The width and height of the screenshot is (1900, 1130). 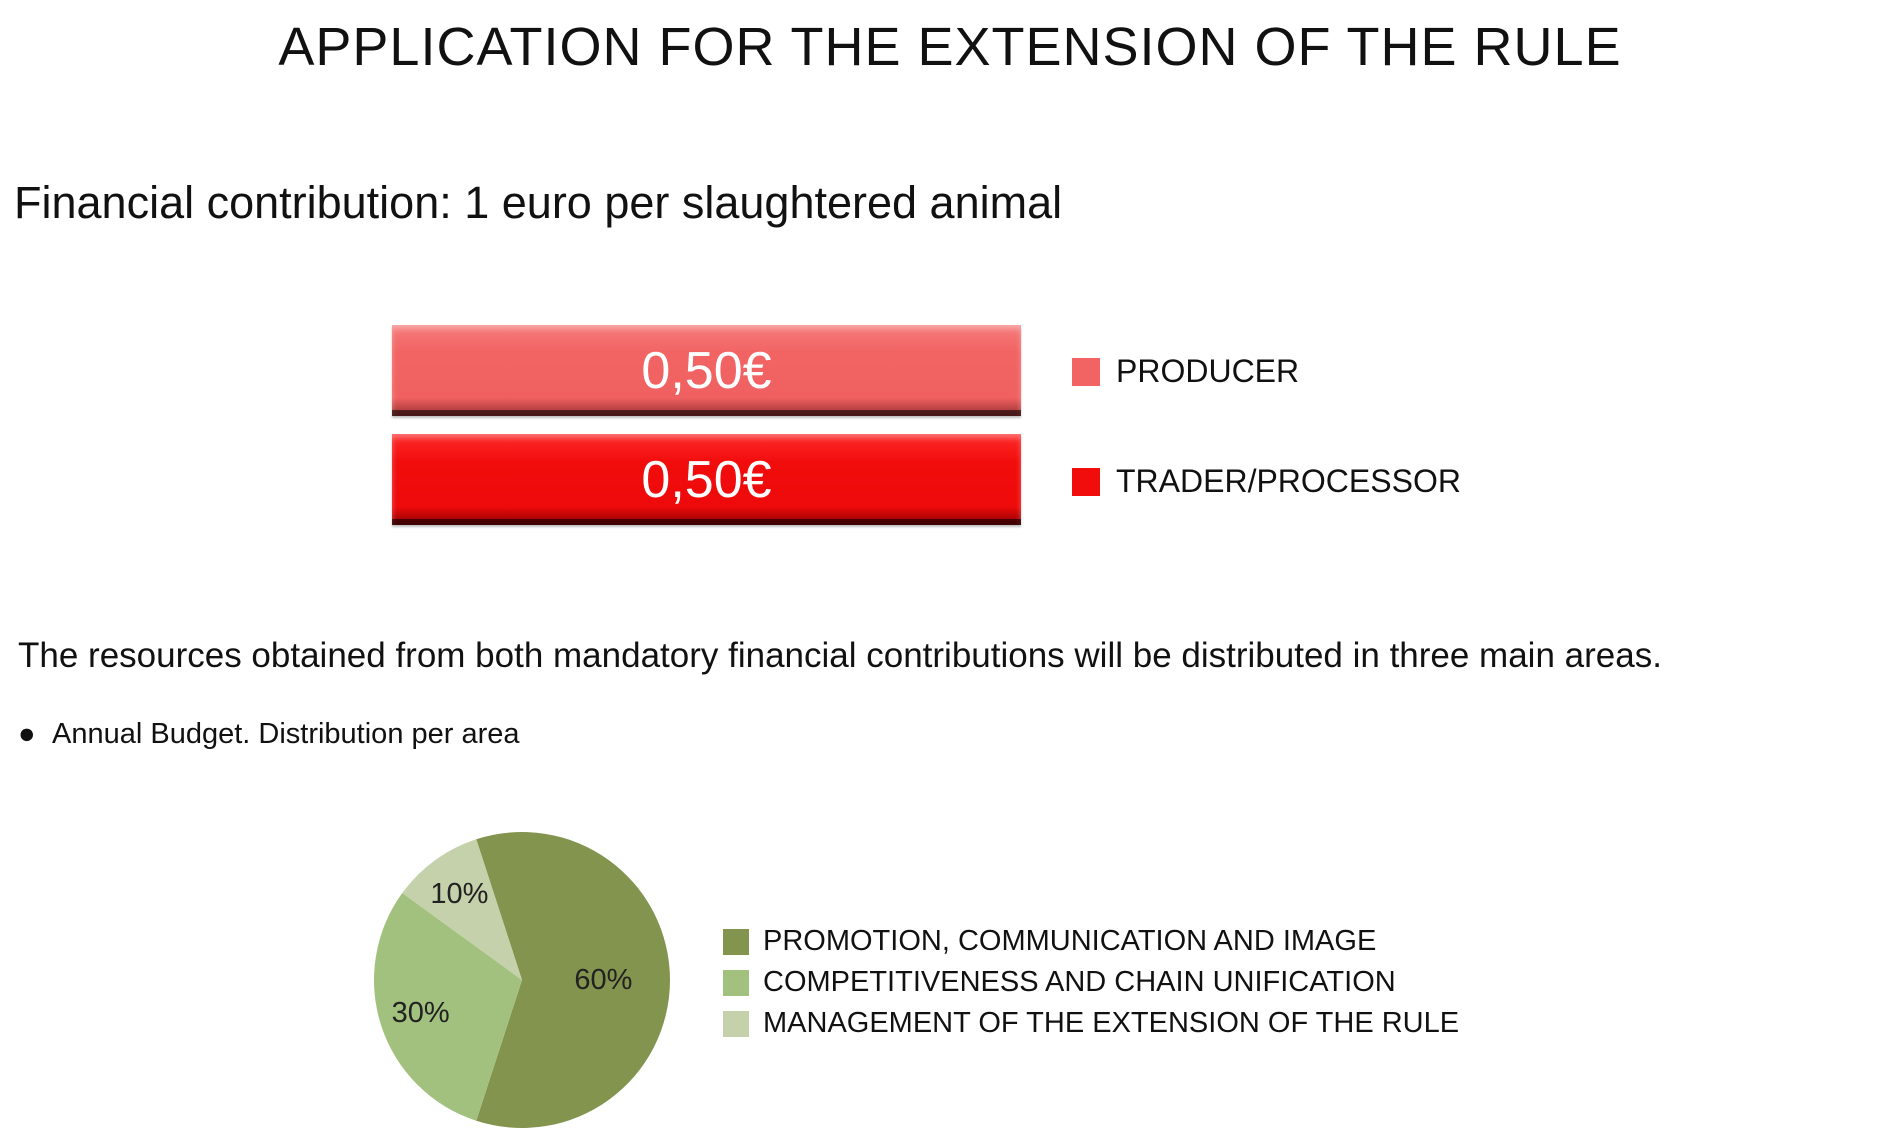 I want to click on legend-item-trader-processor: TRADER/PROCESSOR, so click(x=1266, y=481).